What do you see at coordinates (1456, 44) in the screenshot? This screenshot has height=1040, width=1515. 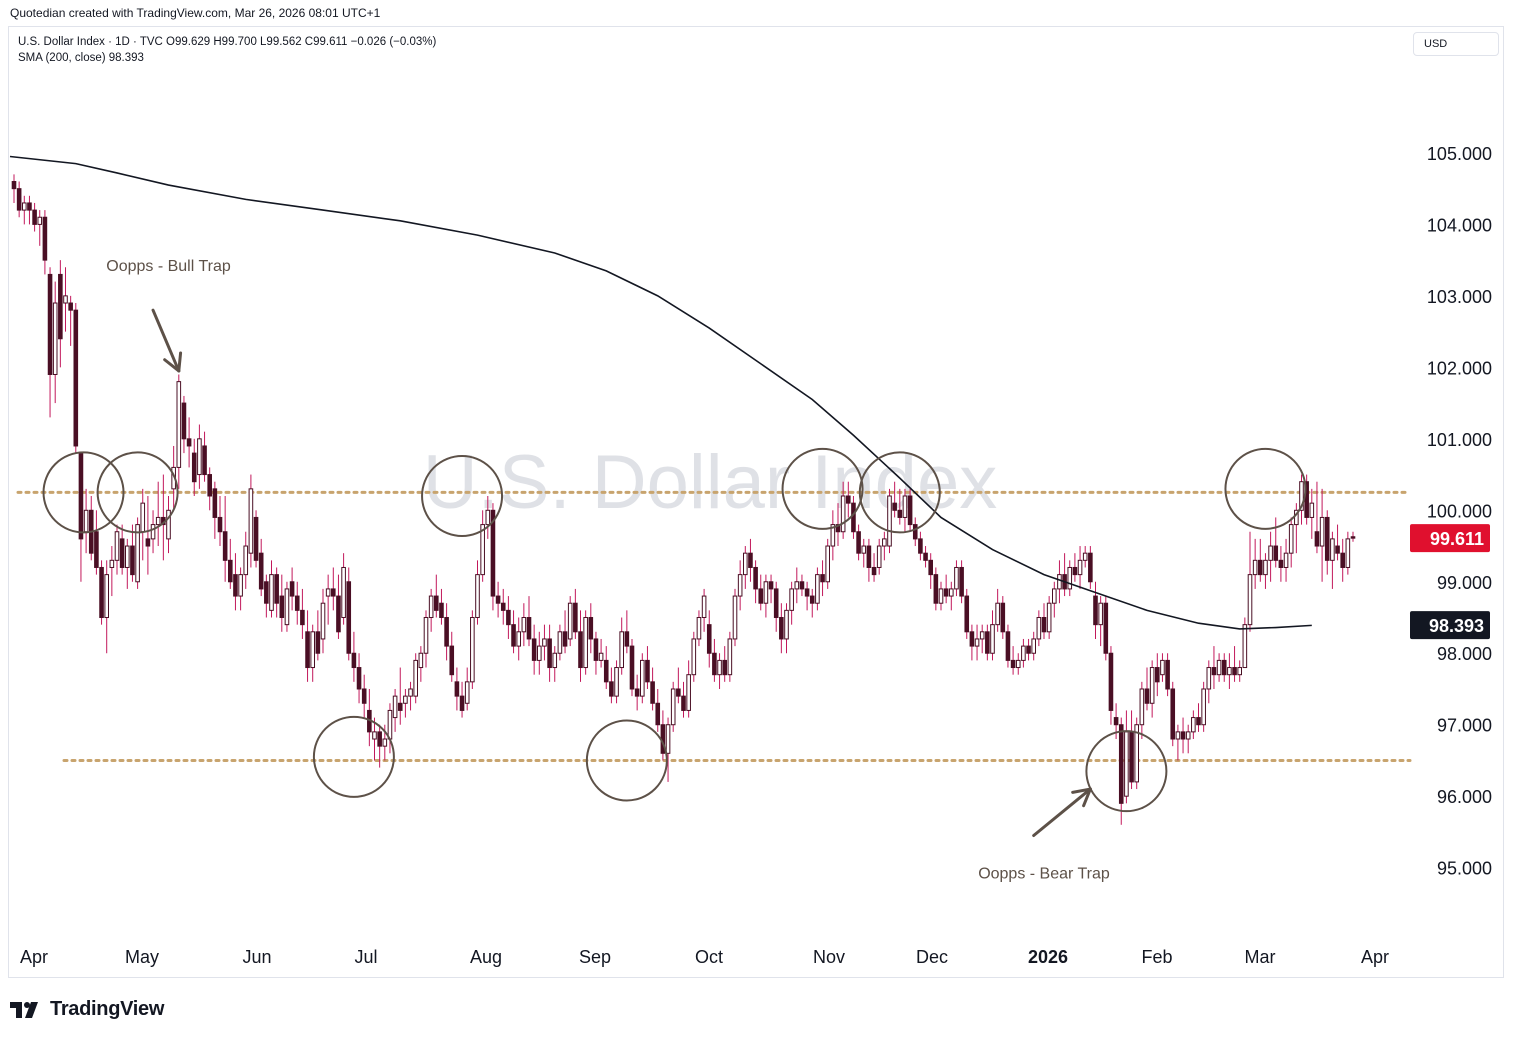 I see `currency-selector: USD` at bounding box center [1456, 44].